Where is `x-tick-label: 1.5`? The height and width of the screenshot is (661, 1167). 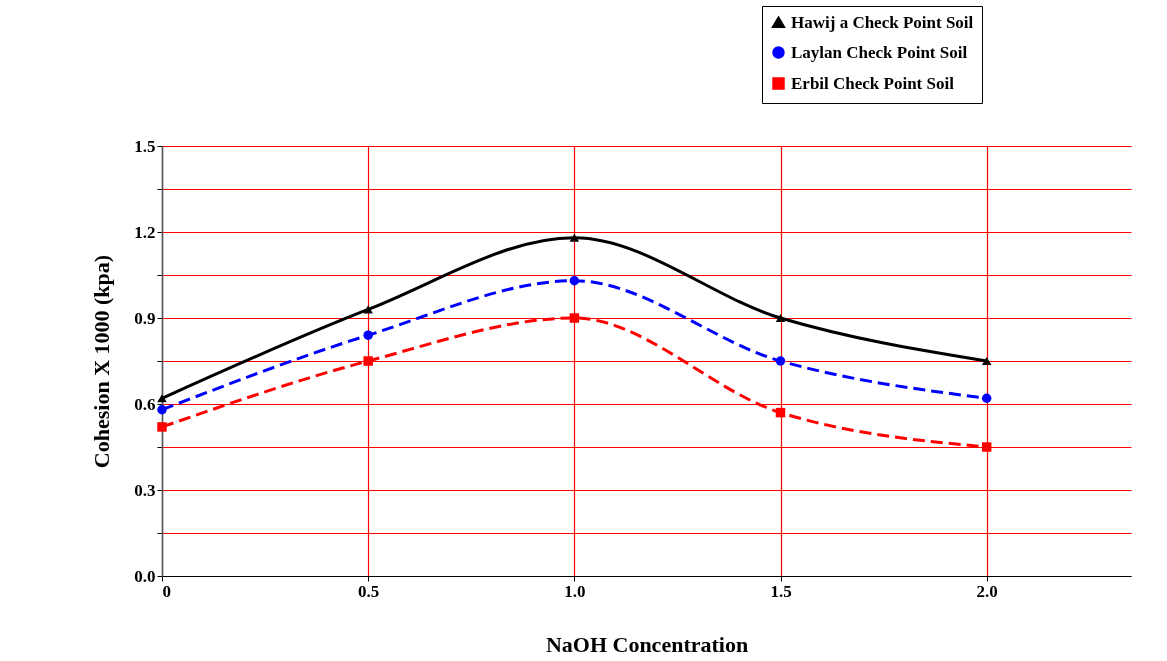 x-tick-label: 1.5 is located at coordinates (781, 591).